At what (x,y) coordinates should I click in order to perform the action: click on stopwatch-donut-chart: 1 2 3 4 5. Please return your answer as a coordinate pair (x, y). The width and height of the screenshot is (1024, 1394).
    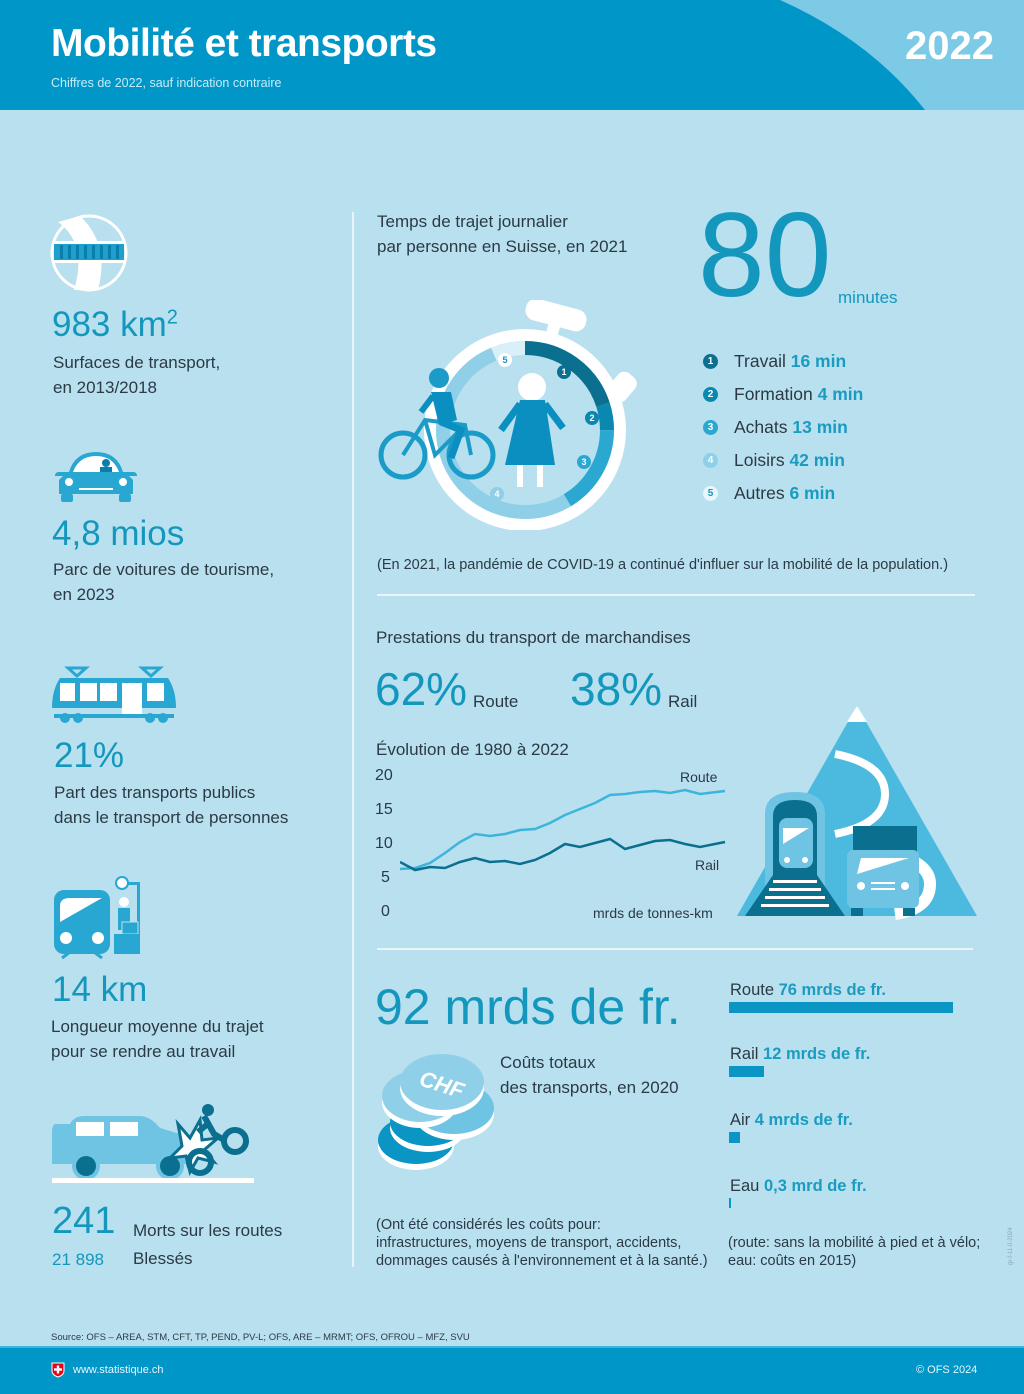
    Looking at the image, I should click on (507, 416).